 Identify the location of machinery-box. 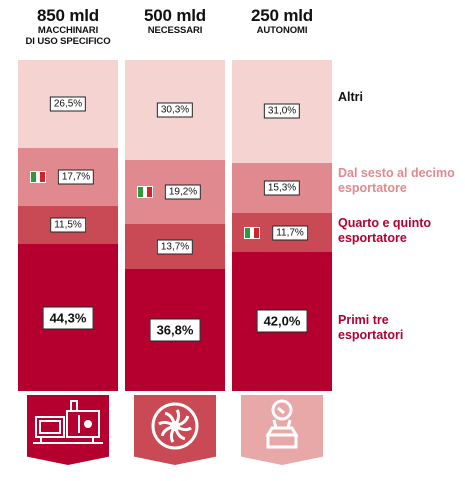
(68, 430).